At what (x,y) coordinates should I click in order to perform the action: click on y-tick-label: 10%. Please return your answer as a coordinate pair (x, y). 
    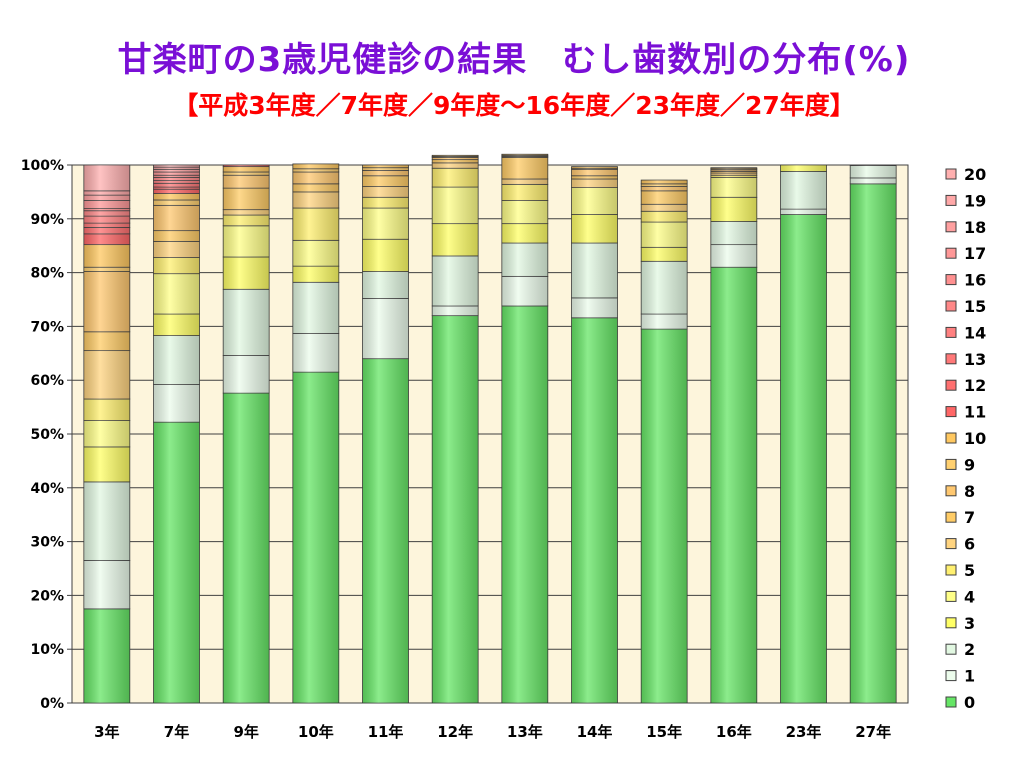
    Looking at the image, I should click on (47, 650).